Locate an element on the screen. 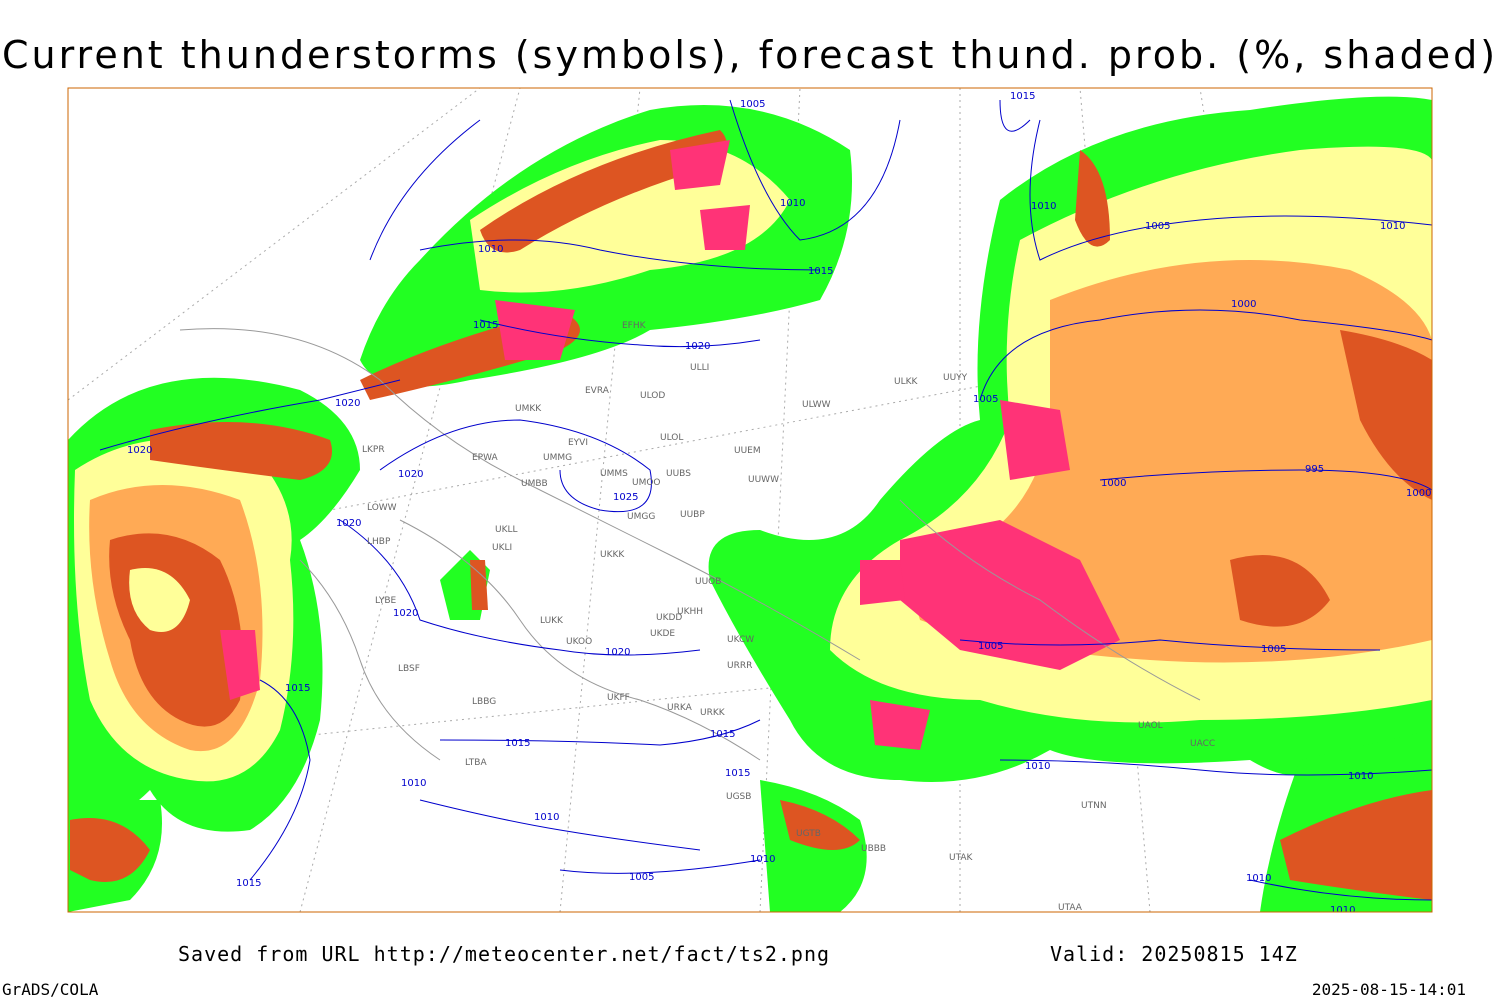  valid-time: Valid: 20250815 14Z is located at coordinates (1174, 954).